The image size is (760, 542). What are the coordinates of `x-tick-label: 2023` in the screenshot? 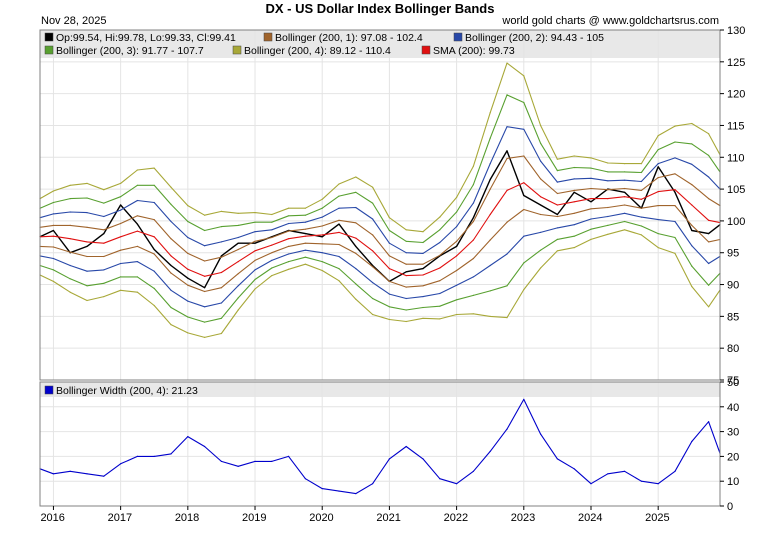 It's located at (523, 518).